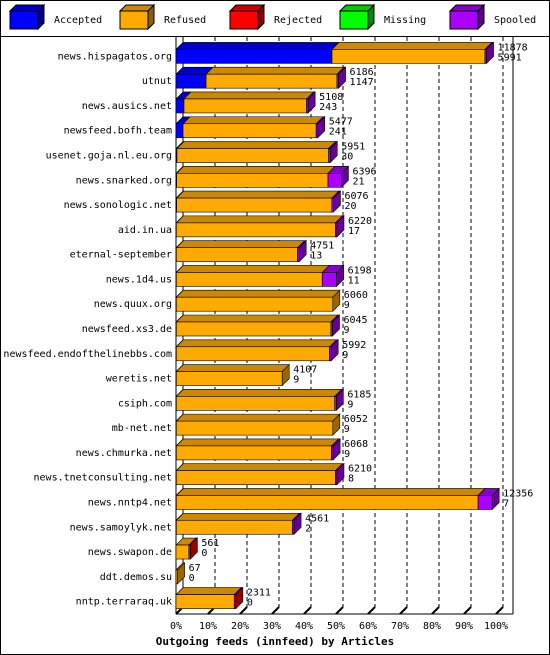 This screenshot has width=550, height=655. What do you see at coordinates (118, 131) in the screenshot?
I see `y-tick-label: newsfeed.bofh.team` at bounding box center [118, 131].